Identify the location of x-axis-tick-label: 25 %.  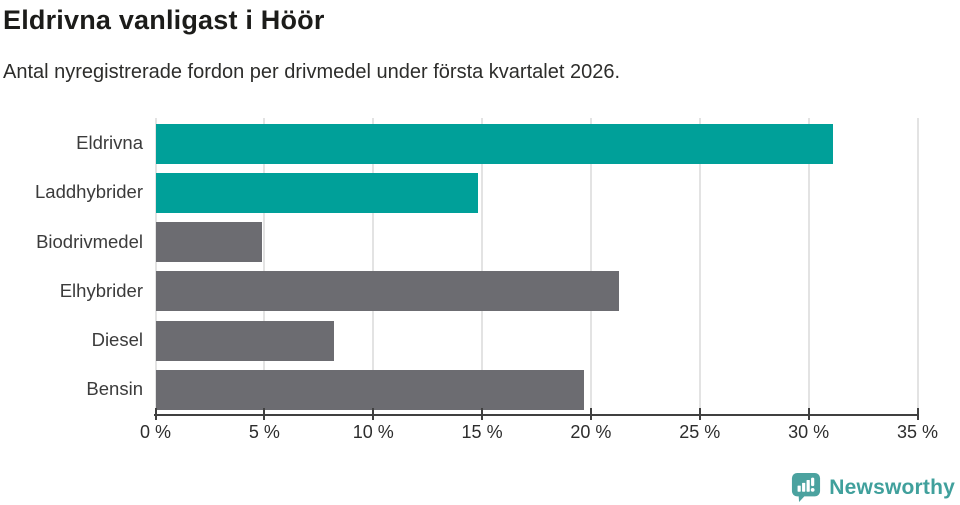
(700, 432).